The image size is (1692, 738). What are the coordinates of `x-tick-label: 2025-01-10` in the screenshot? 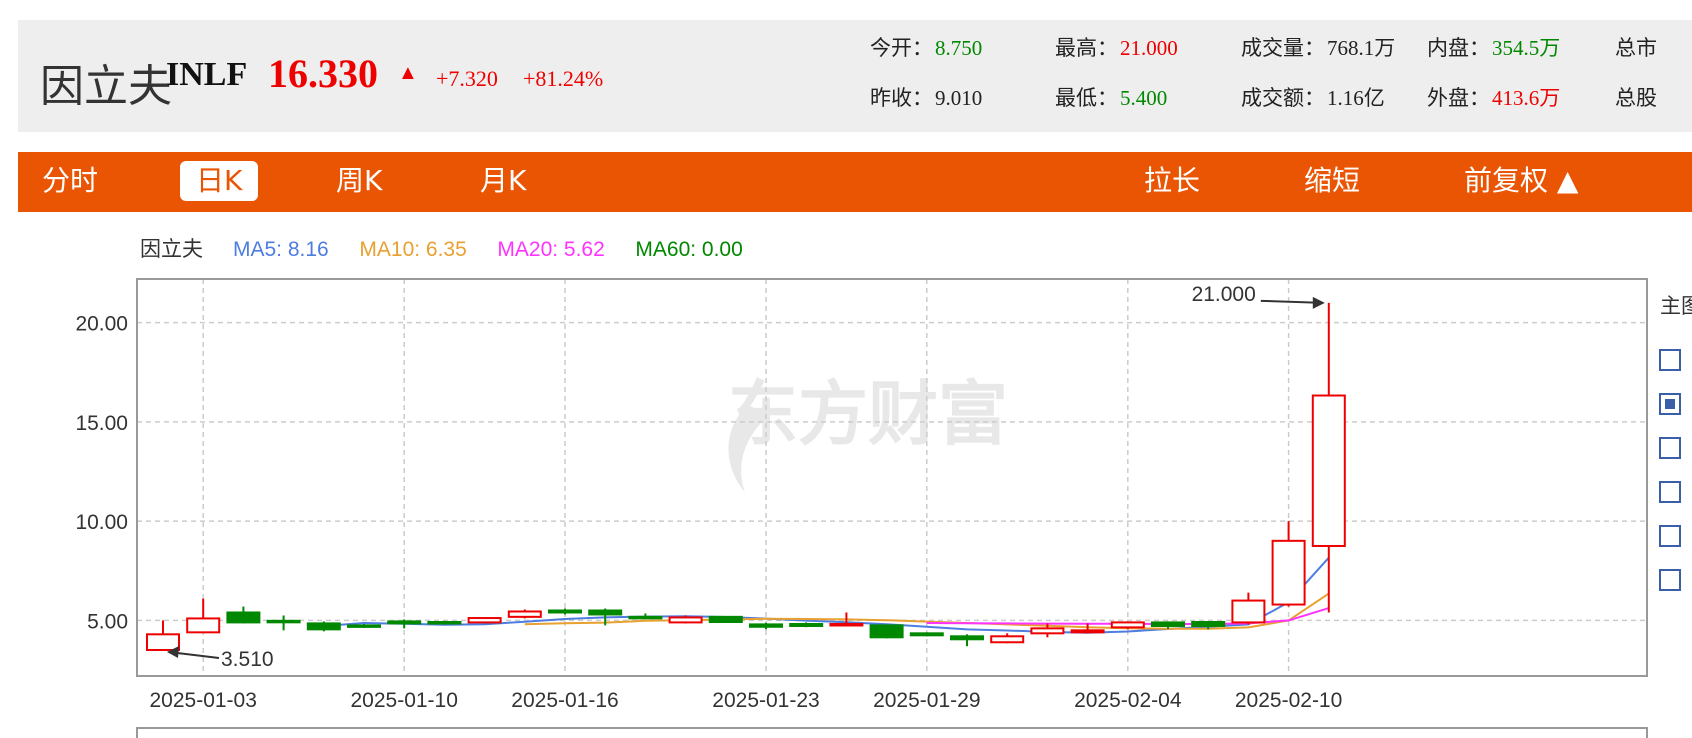 It's located at (403, 700).